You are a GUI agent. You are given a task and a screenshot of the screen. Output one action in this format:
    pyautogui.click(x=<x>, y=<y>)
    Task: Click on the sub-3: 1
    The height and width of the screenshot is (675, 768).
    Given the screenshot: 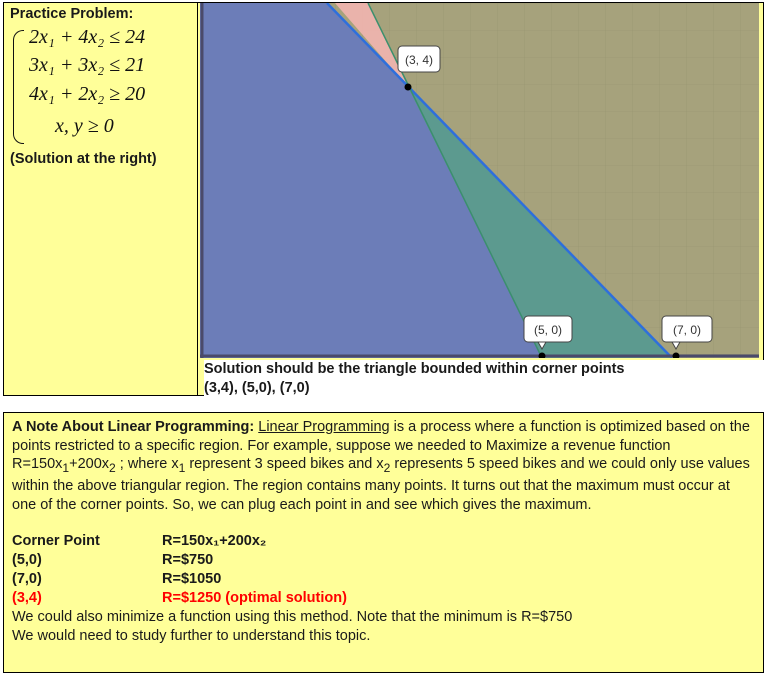 What is the action you would take?
    pyautogui.click(x=182, y=467)
    